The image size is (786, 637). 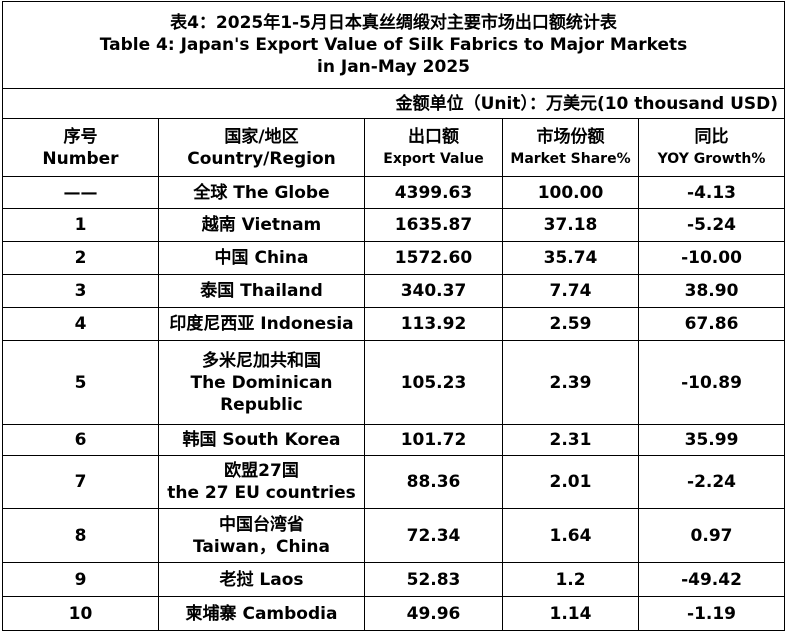 What do you see at coordinates (261, 493) in the screenshot?
I see `country-line: the 27 EU countries` at bounding box center [261, 493].